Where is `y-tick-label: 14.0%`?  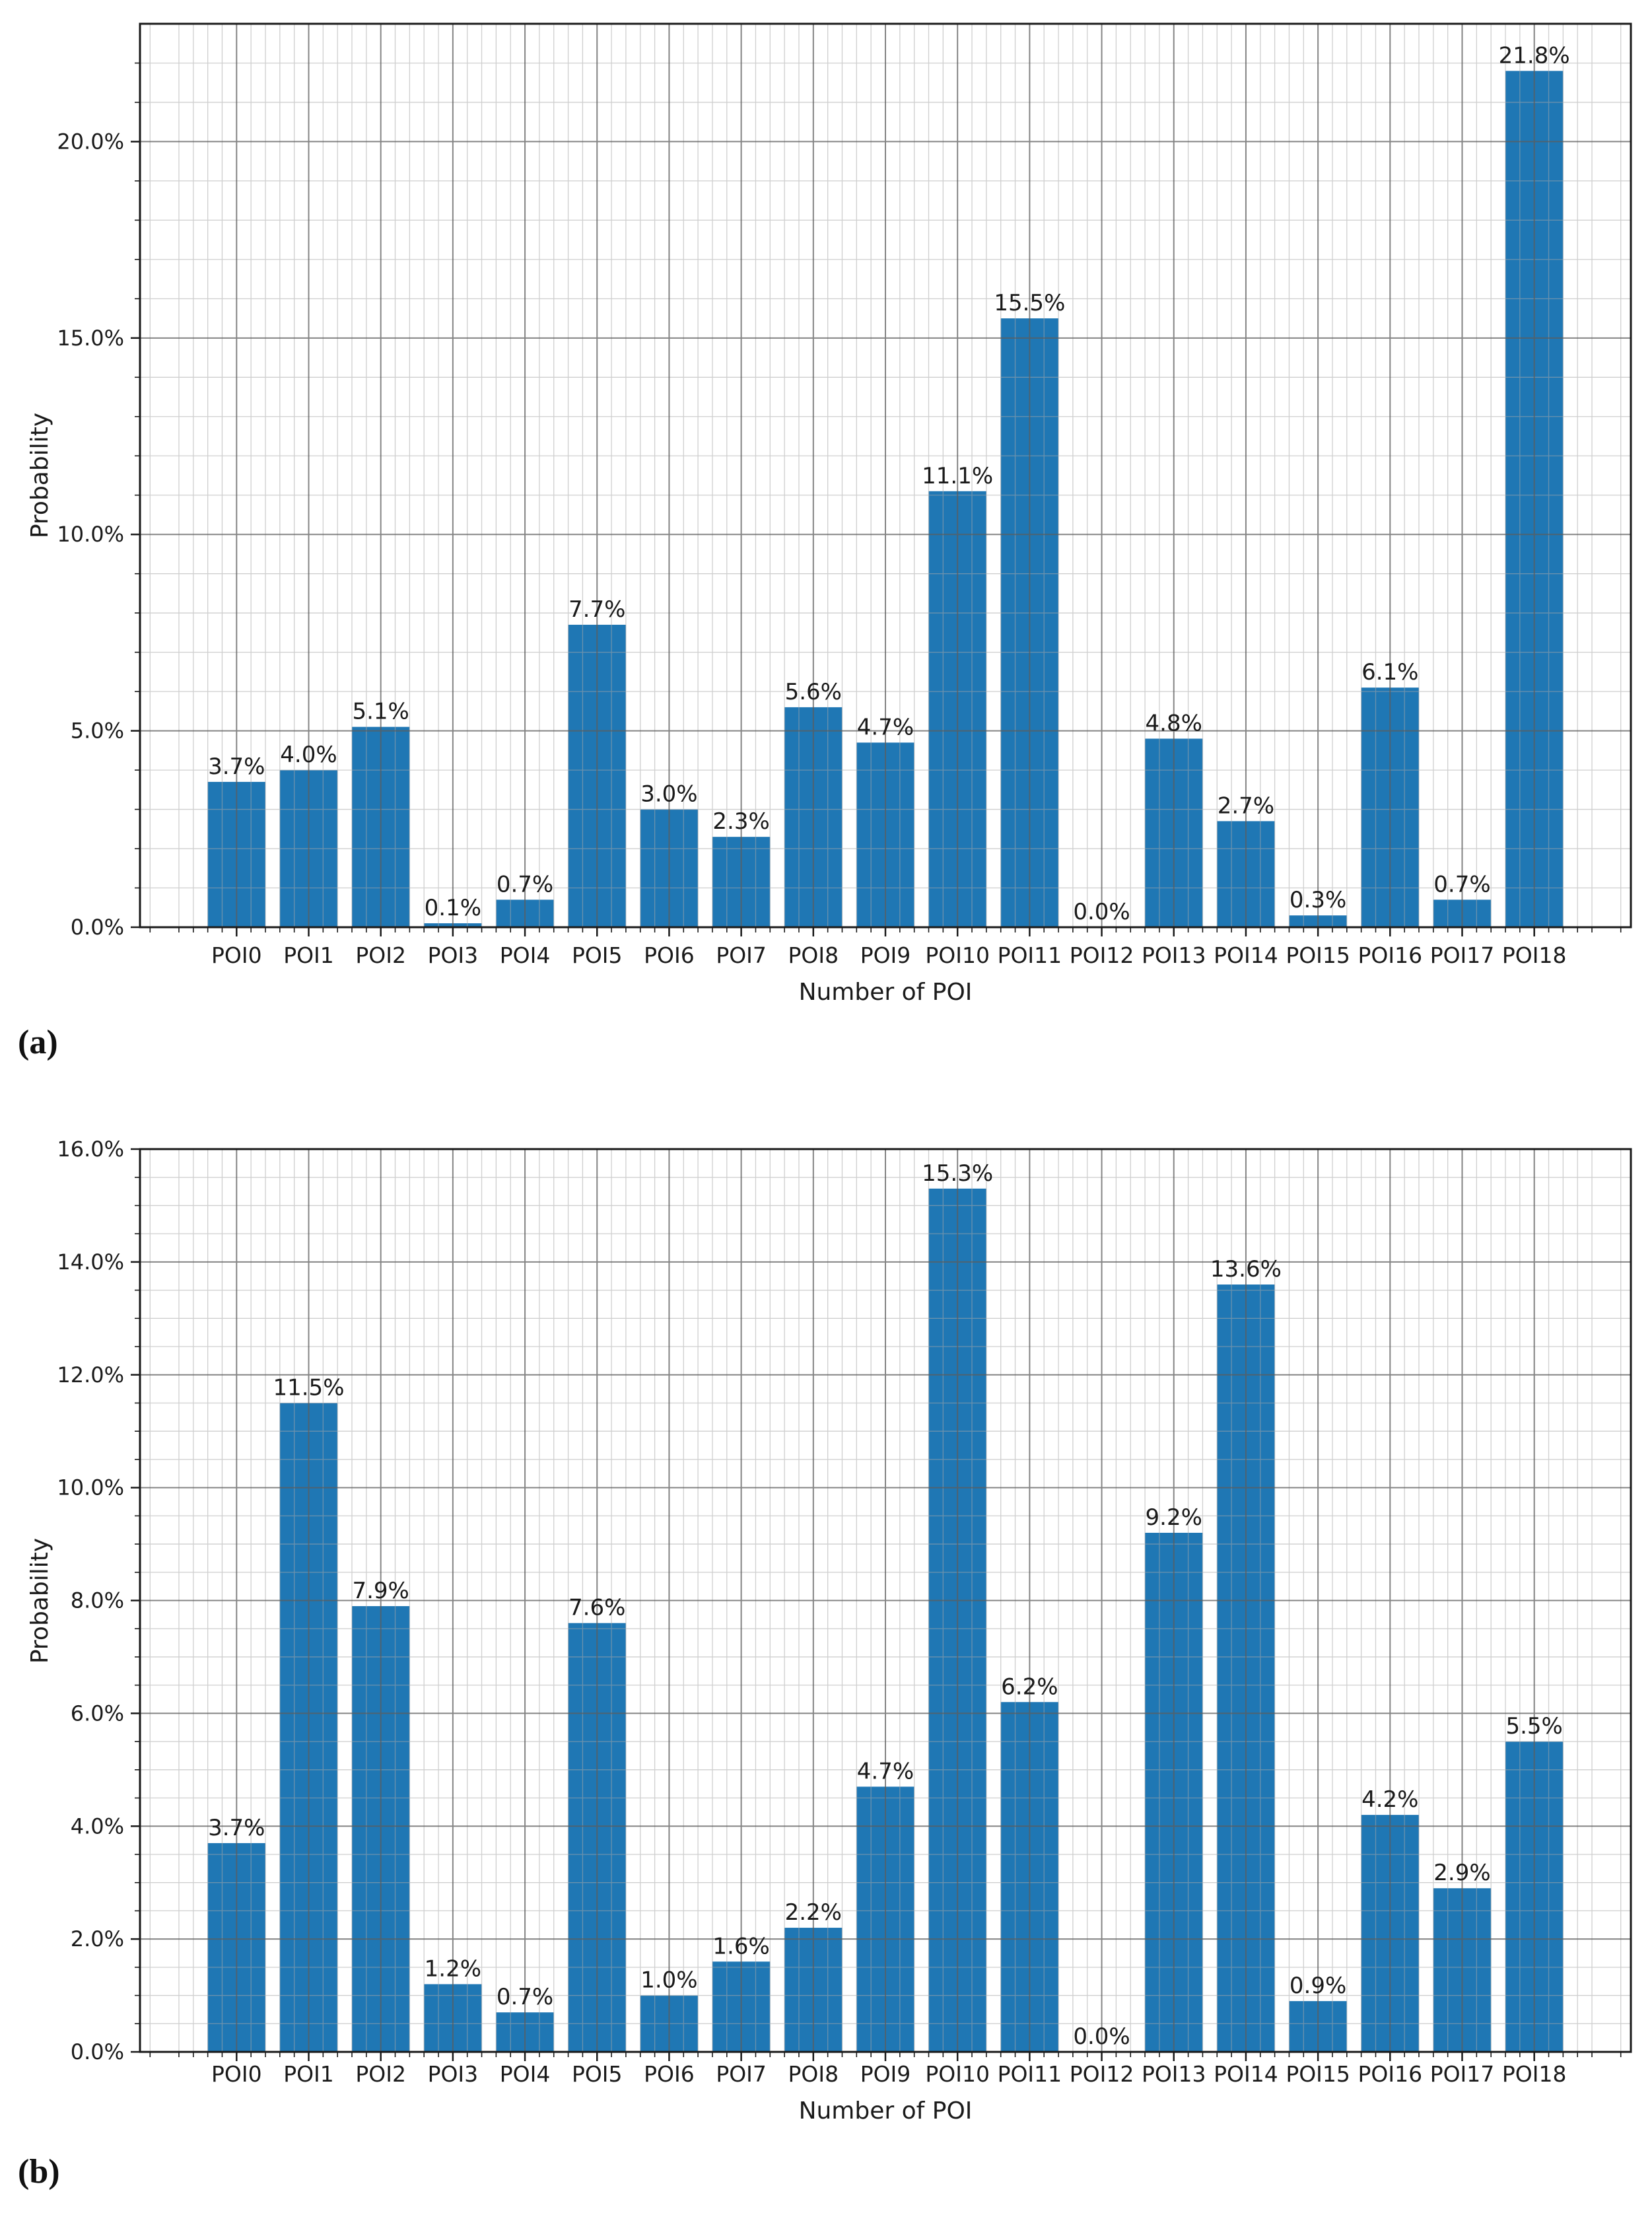
y-tick-label: 14.0% is located at coordinates (90, 1262).